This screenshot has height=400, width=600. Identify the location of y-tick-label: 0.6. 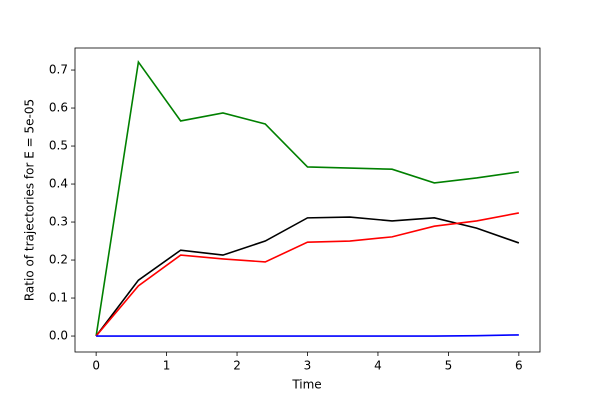
(58, 108).